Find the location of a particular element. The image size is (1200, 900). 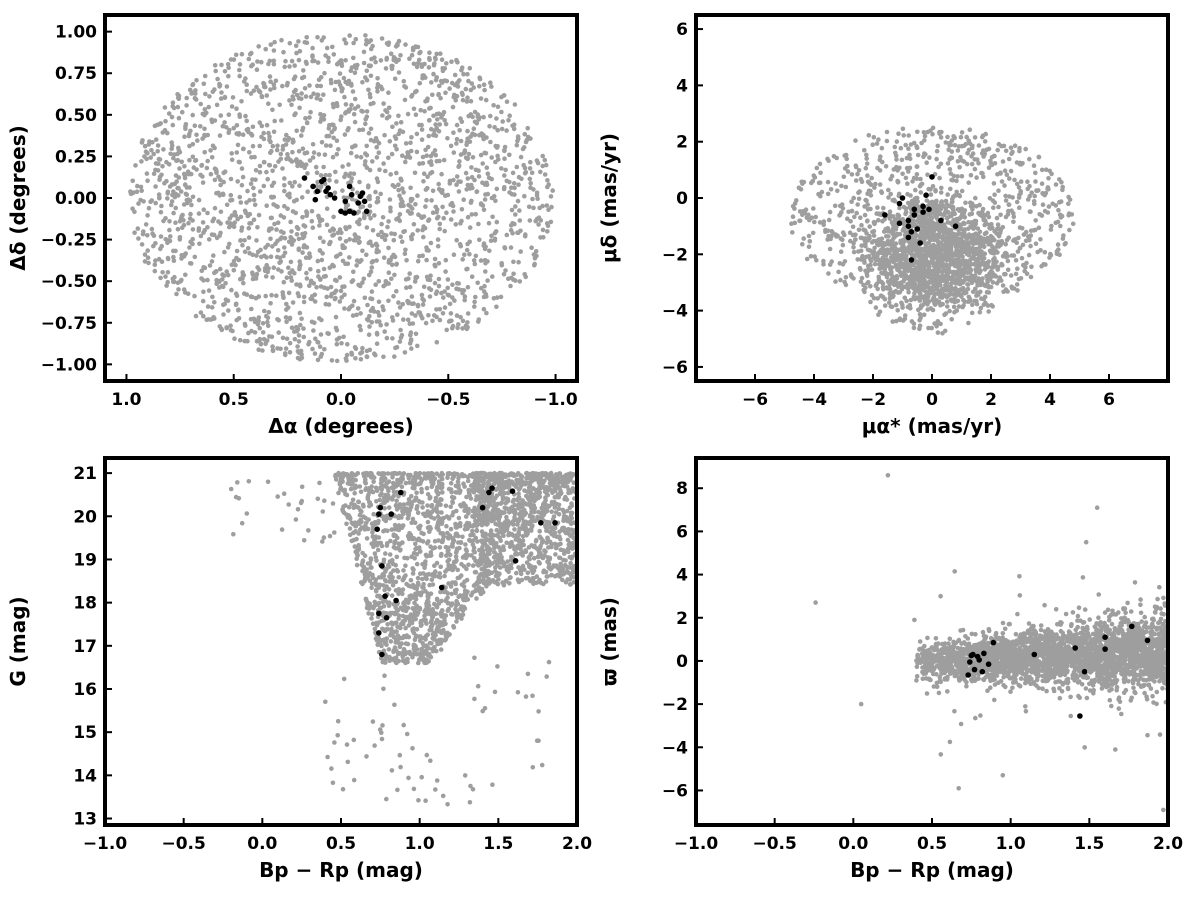

x-tick-label: 4 is located at coordinates (1050, 400).